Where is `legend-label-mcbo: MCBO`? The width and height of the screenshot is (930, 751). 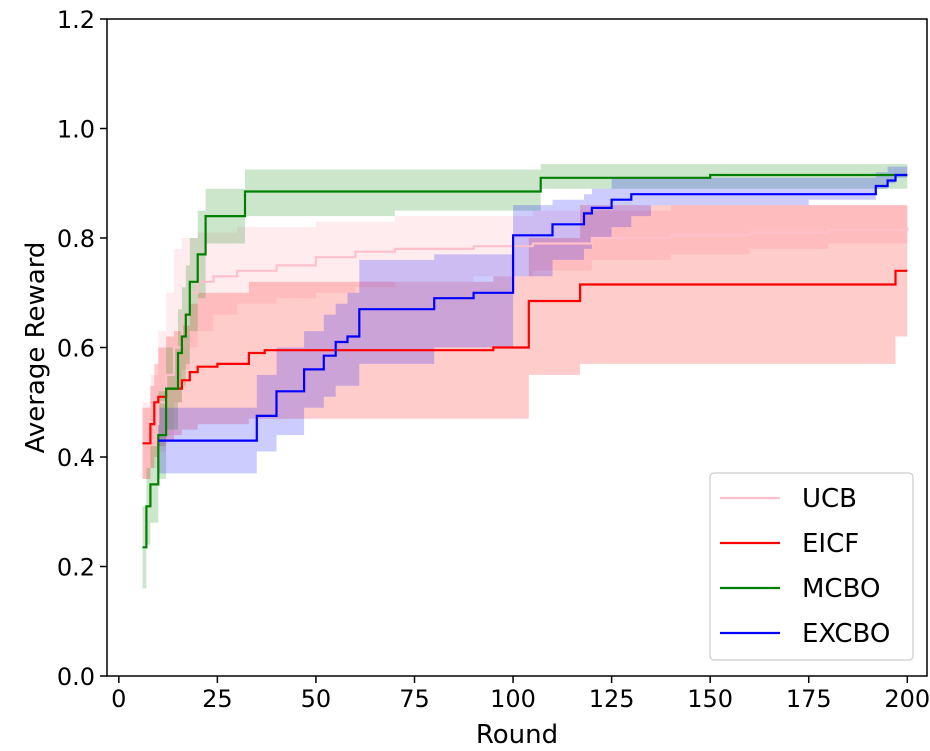 legend-label-mcbo: MCBO is located at coordinates (841, 589).